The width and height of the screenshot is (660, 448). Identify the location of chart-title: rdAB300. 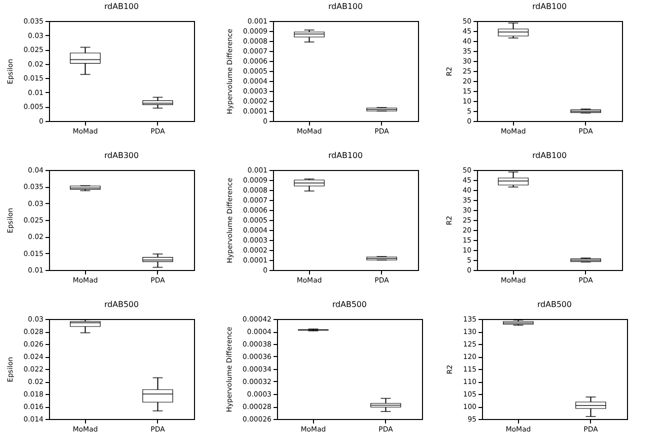
(121, 155).